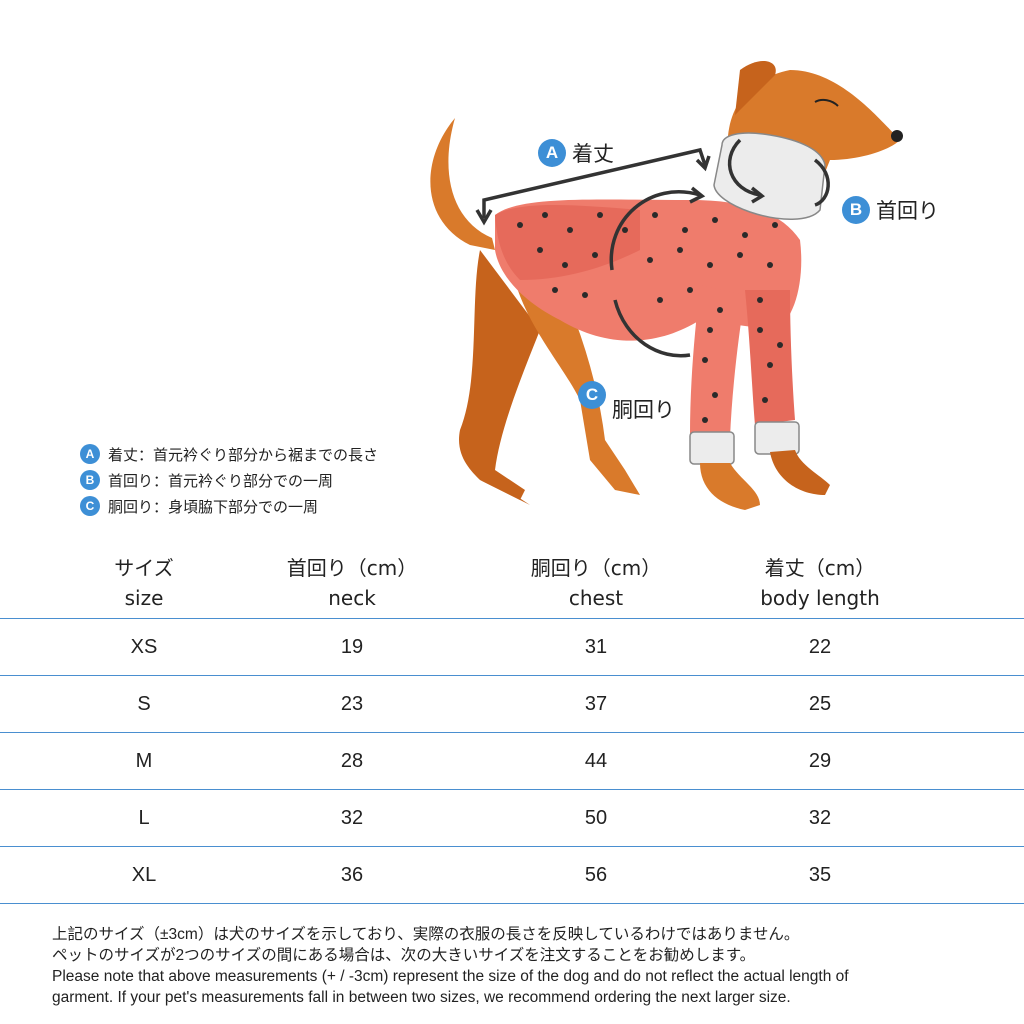 Image resolution: width=1024 pixels, height=1024 pixels. Describe the element at coordinates (512, 875) in the screenshot. I see `table-row: XL 36 56 35` at that location.